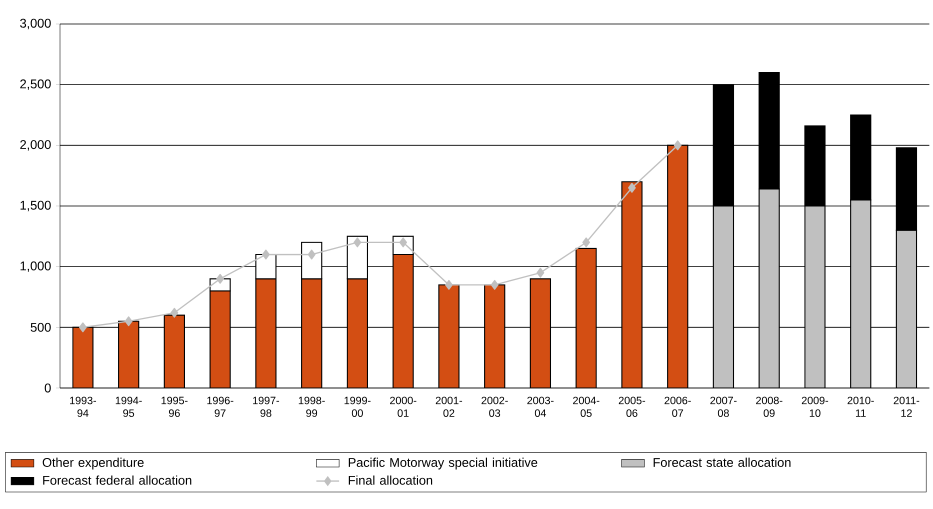 The image size is (933, 509). I want to click on y-tick-label: 2,000, so click(35, 145).